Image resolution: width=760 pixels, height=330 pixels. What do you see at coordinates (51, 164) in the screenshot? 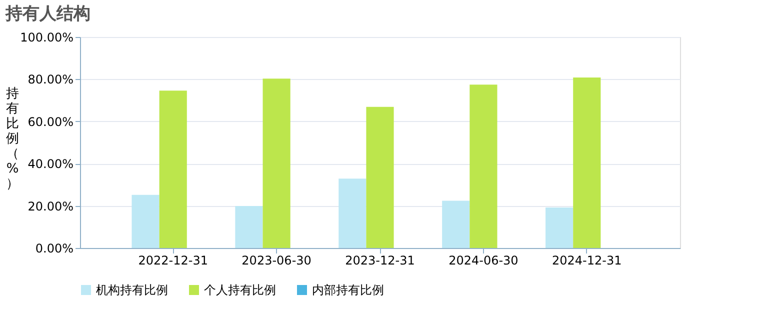
I see `y-tick-label: 40.00%` at bounding box center [51, 164].